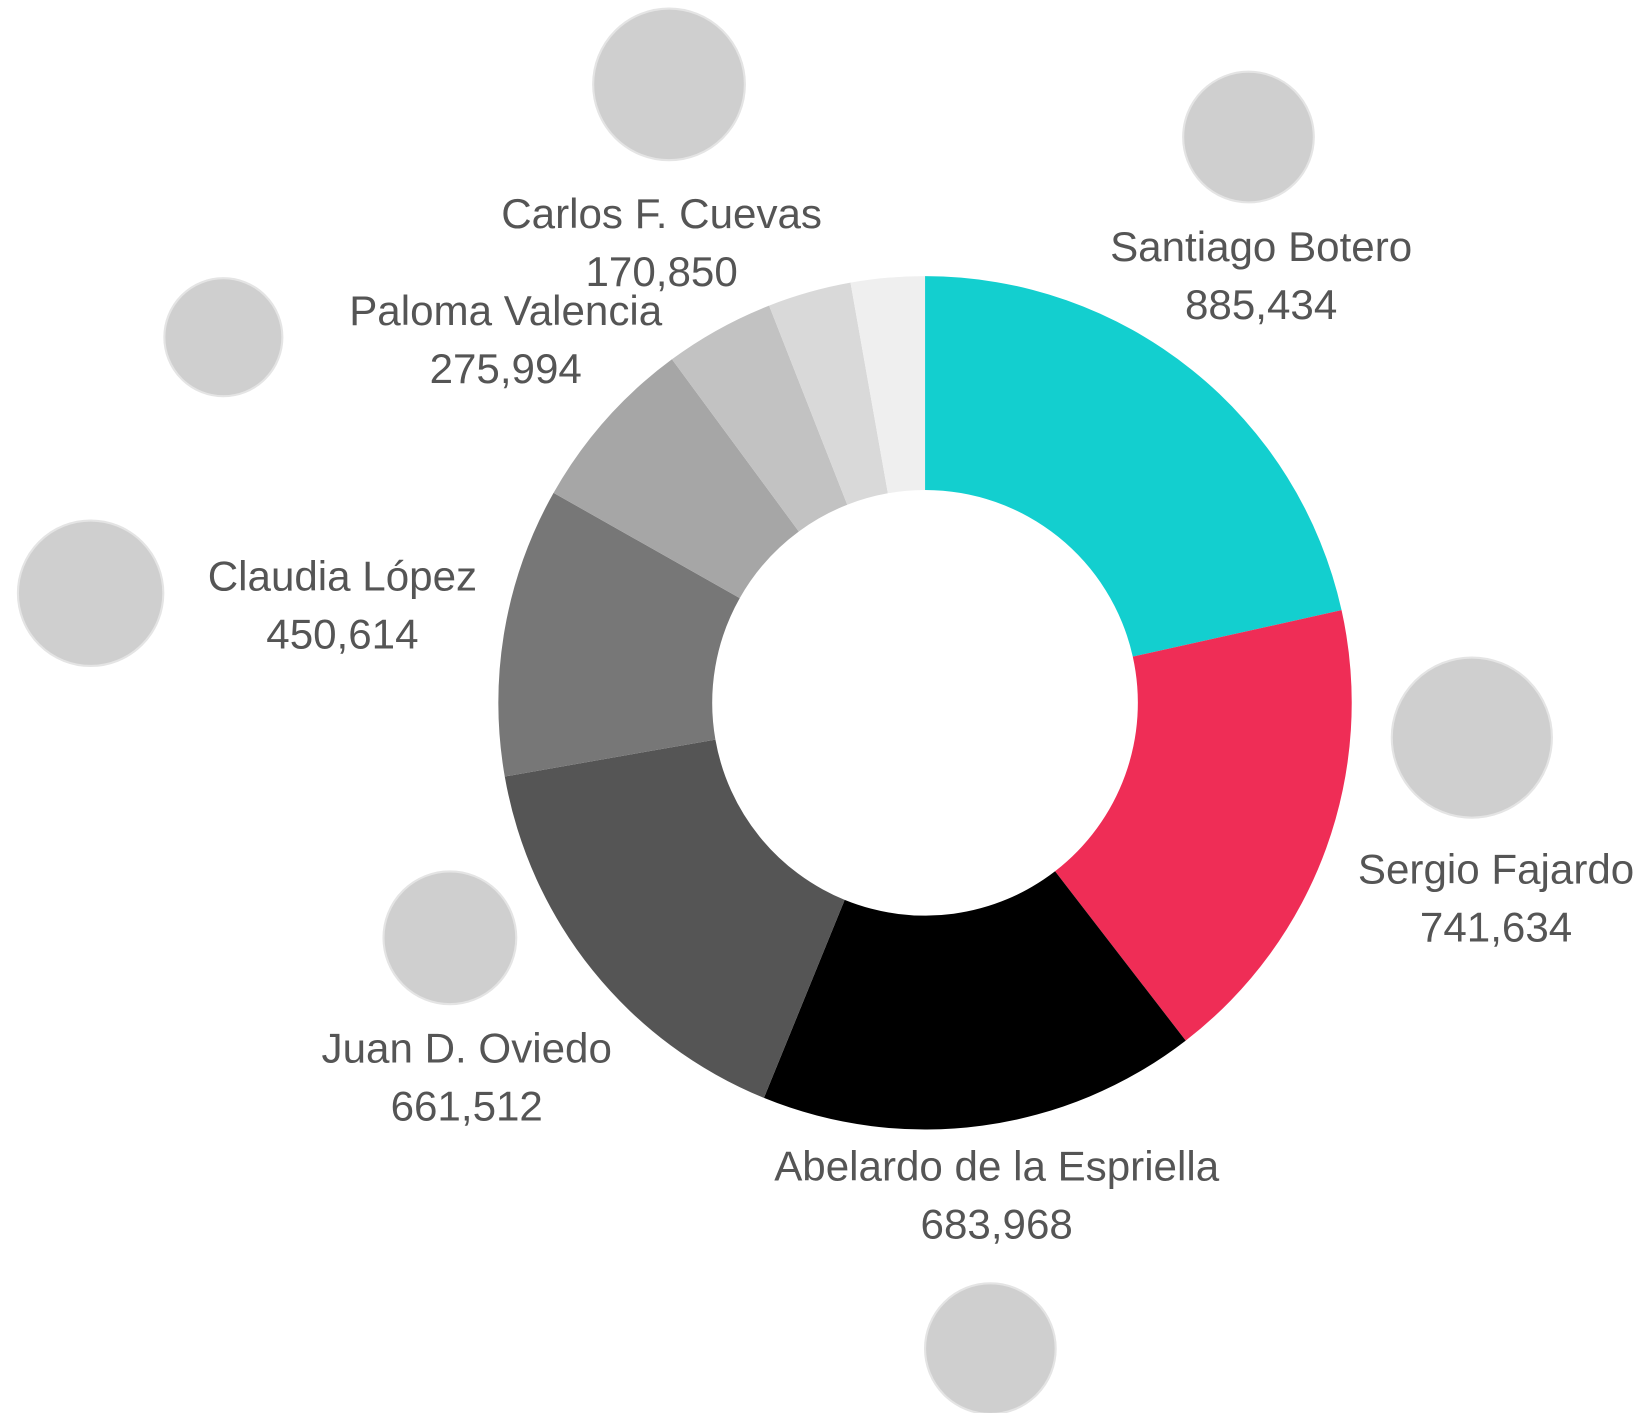  I want to click on slice-value: 661,512, so click(467, 1106).